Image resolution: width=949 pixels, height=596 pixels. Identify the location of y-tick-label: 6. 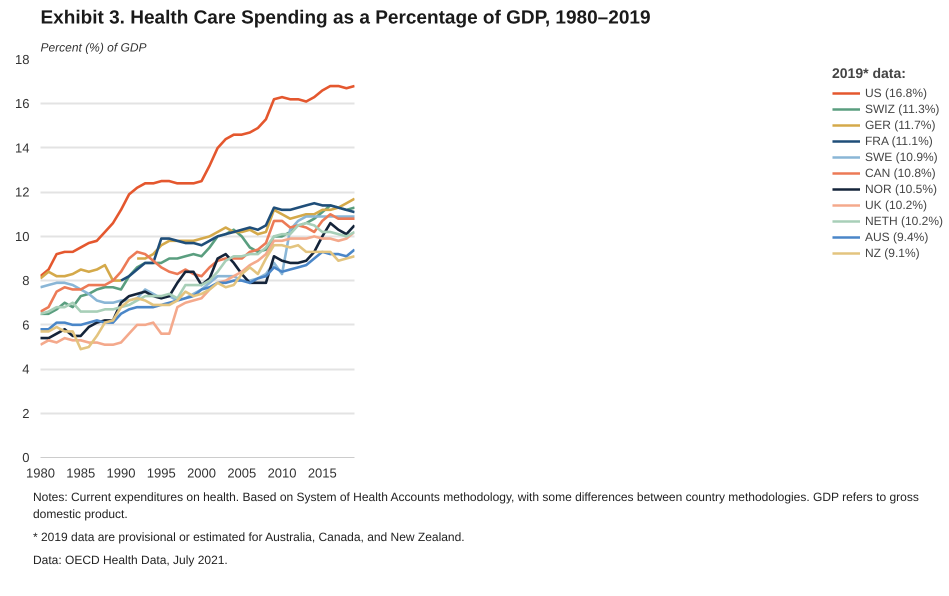
(26, 324).